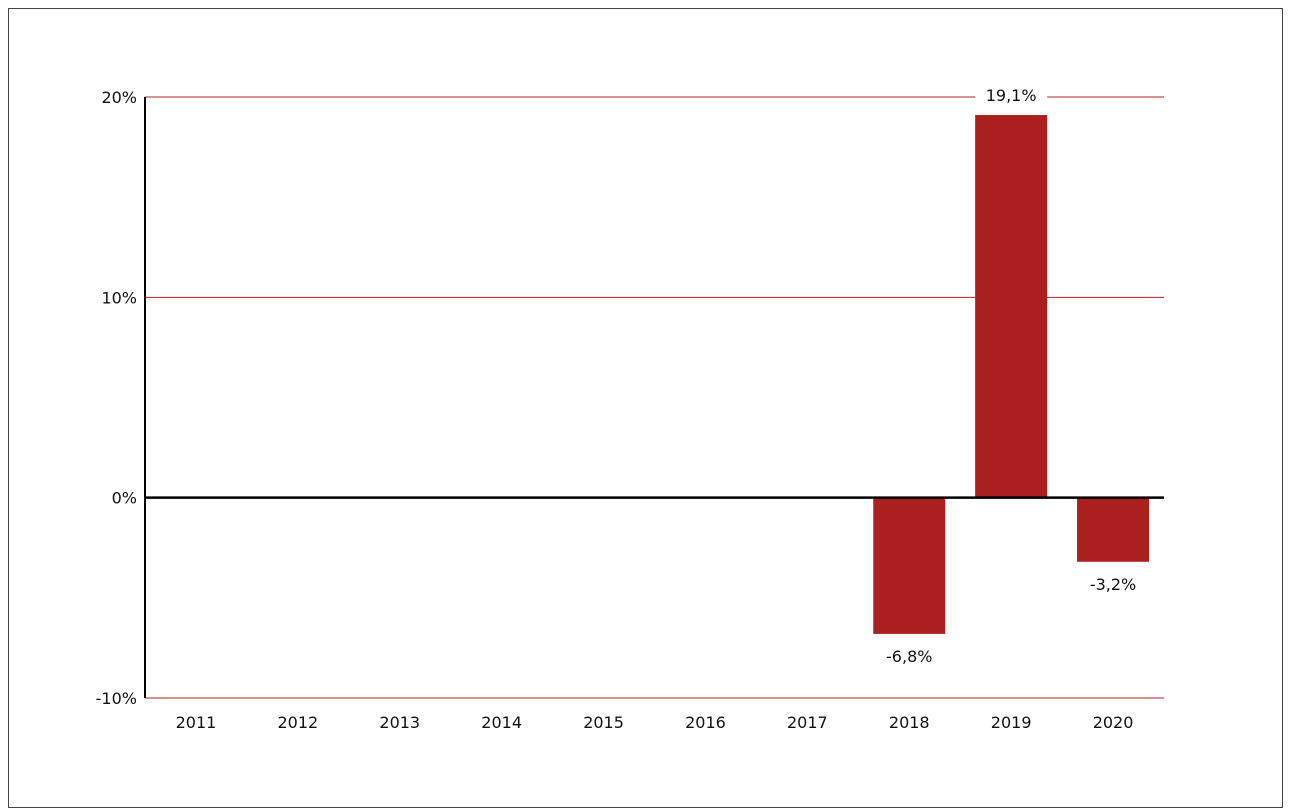 The height and width of the screenshot is (808, 1292). What do you see at coordinates (297, 722) in the screenshot?
I see `x-tick-label: 2012` at bounding box center [297, 722].